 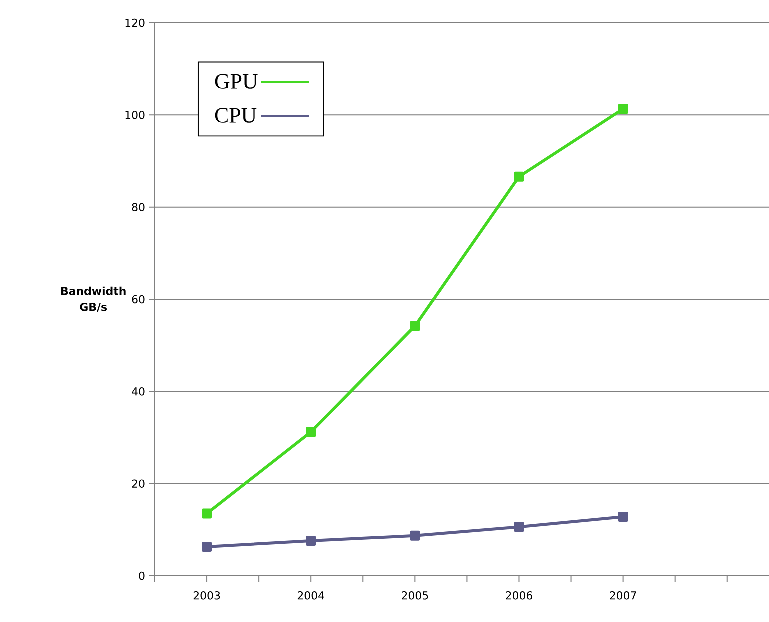 I want to click on x-tick-label: 2004, so click(x=311, y=596).